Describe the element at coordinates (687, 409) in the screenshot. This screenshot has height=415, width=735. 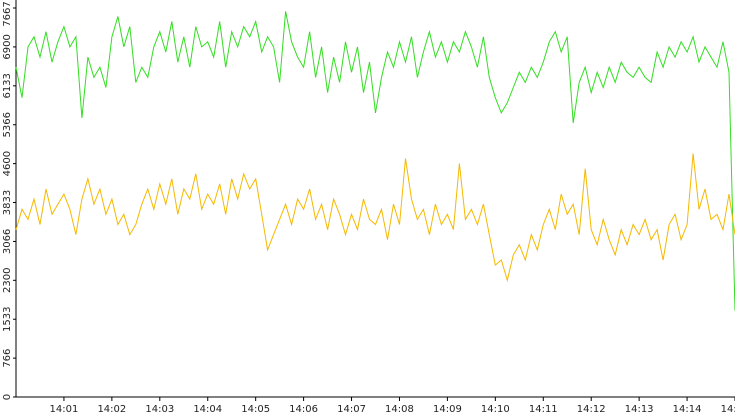
I see `x-tick-label: 14:14` at that location.